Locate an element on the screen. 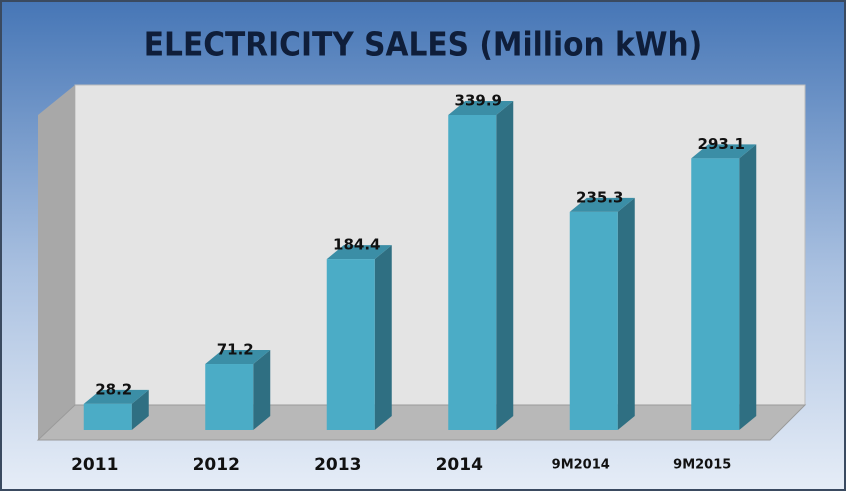 This screenshot has height=491, width=846. chart-title: ELECTRICITY SALES (Million kWh) is located at coordinates (423, 44).